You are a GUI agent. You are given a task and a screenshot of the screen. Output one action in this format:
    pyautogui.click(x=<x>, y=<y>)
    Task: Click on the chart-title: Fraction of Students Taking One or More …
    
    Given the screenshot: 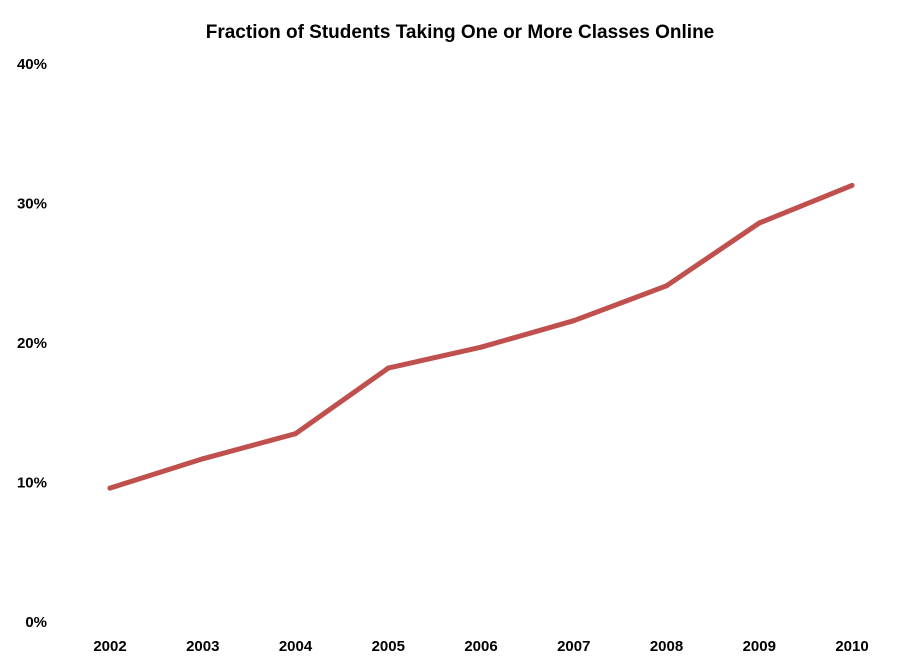 What is the action you would take?
    pyautogui.click(x=460, y=32)
    